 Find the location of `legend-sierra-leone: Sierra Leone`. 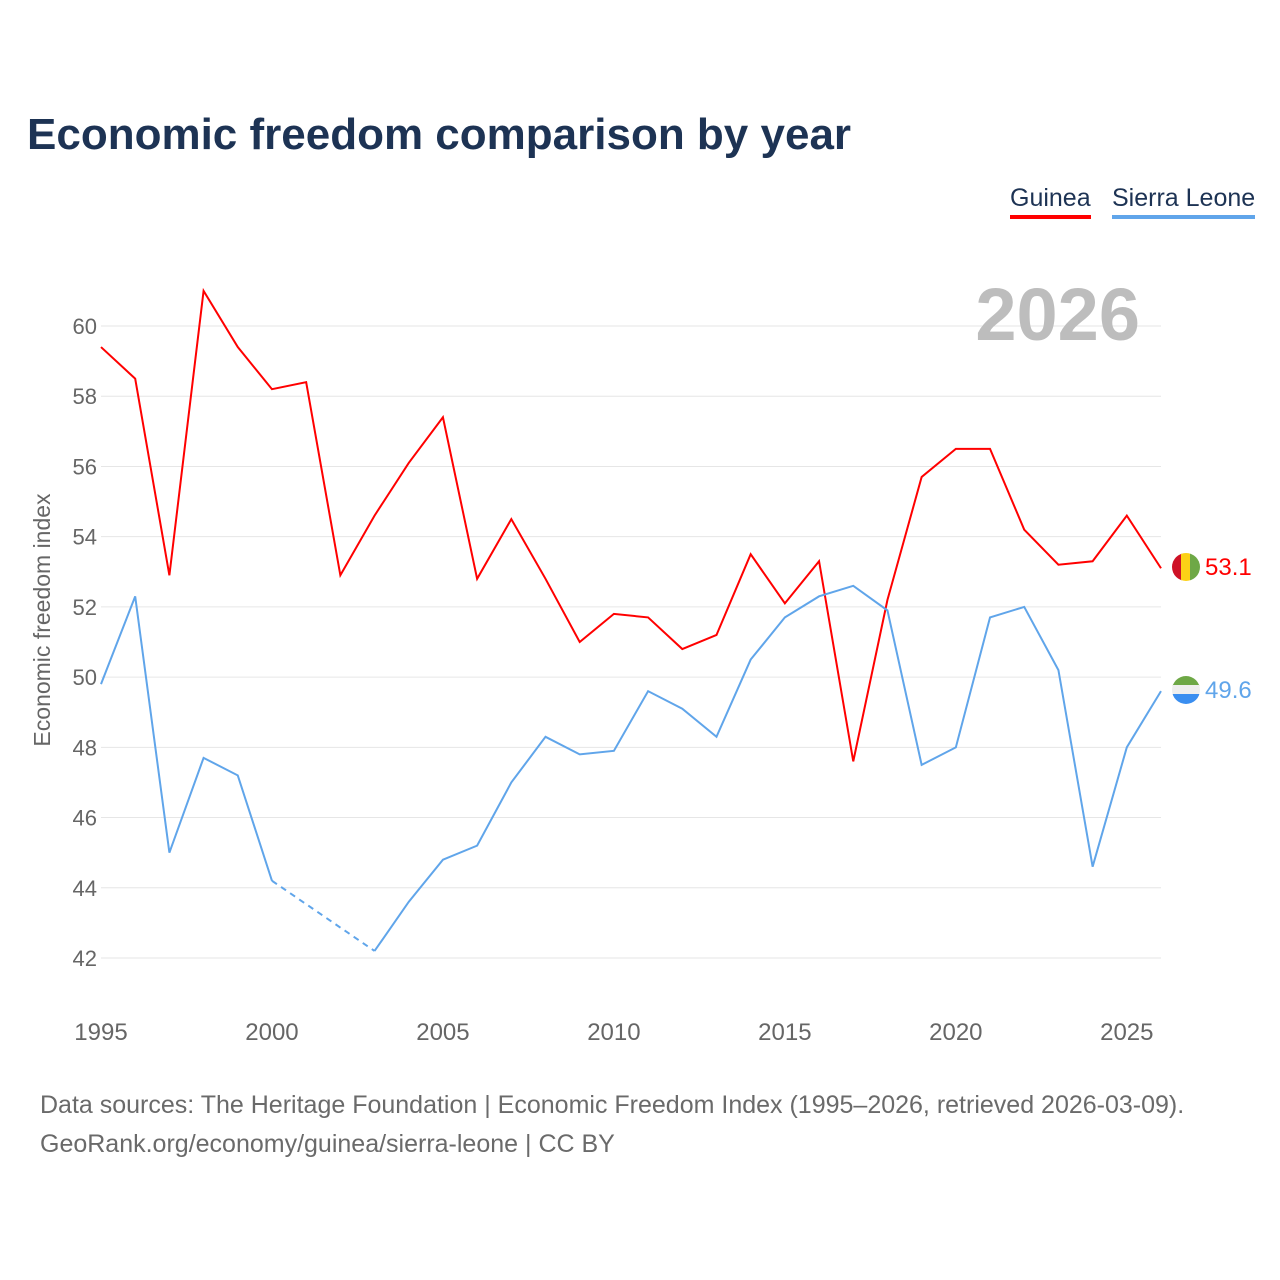

legend-sierra-leone: Sierra Leone is located at coordinates (1184, 201).